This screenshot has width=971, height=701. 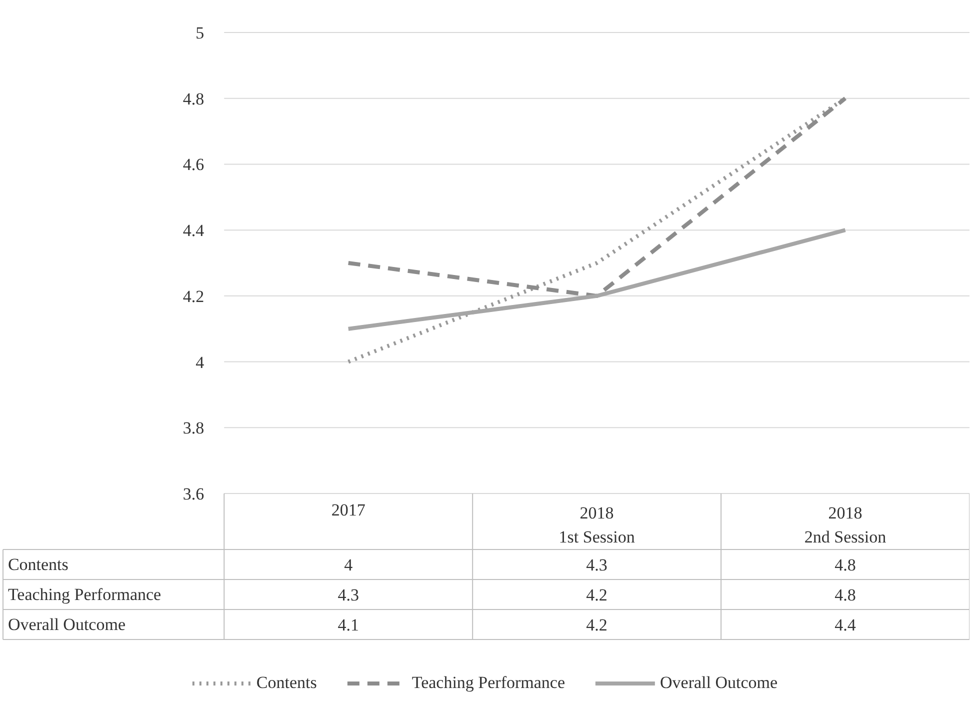 What do you see at coordinates (845, 525) in the screenshot?
I see `x-tick-label: 2018 2nd Session` at bounding box center [845, 525].